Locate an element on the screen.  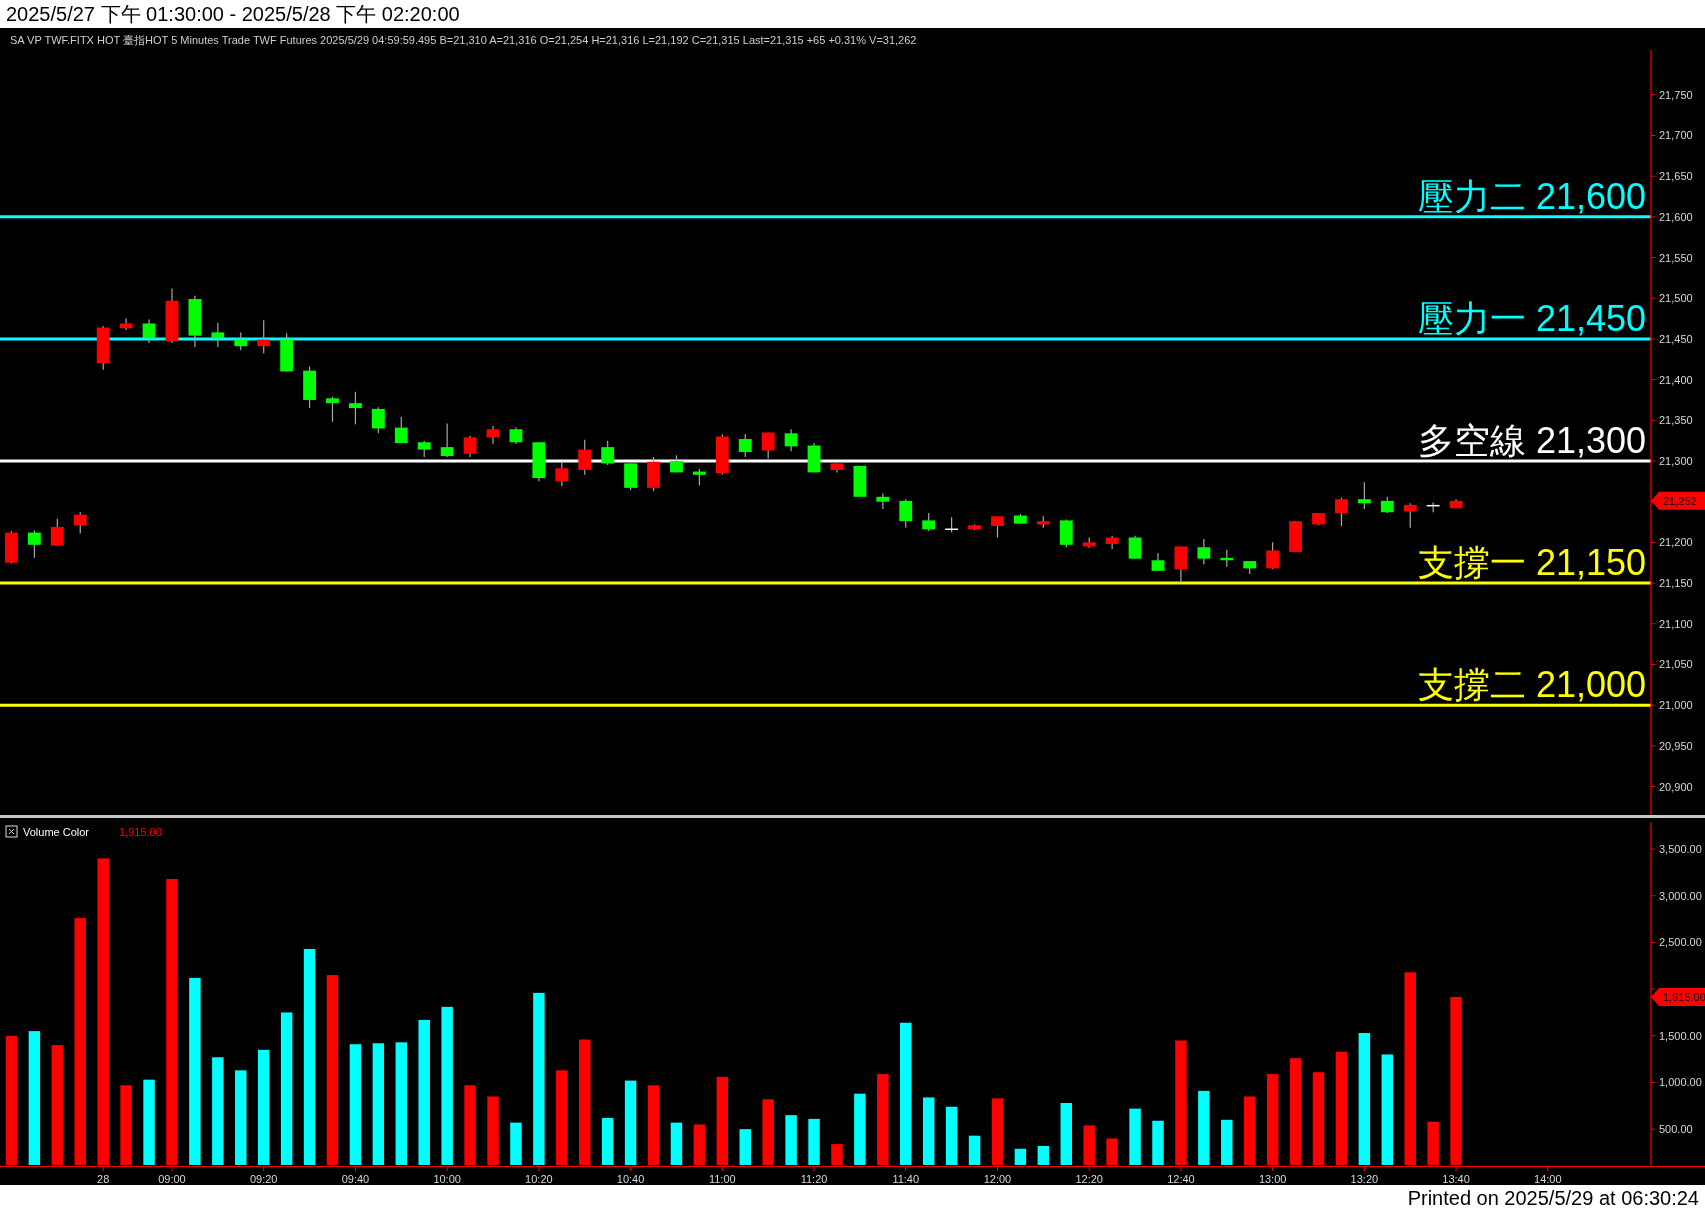
x-tick-label: 10:20 is located at coordinates (539, 1179).